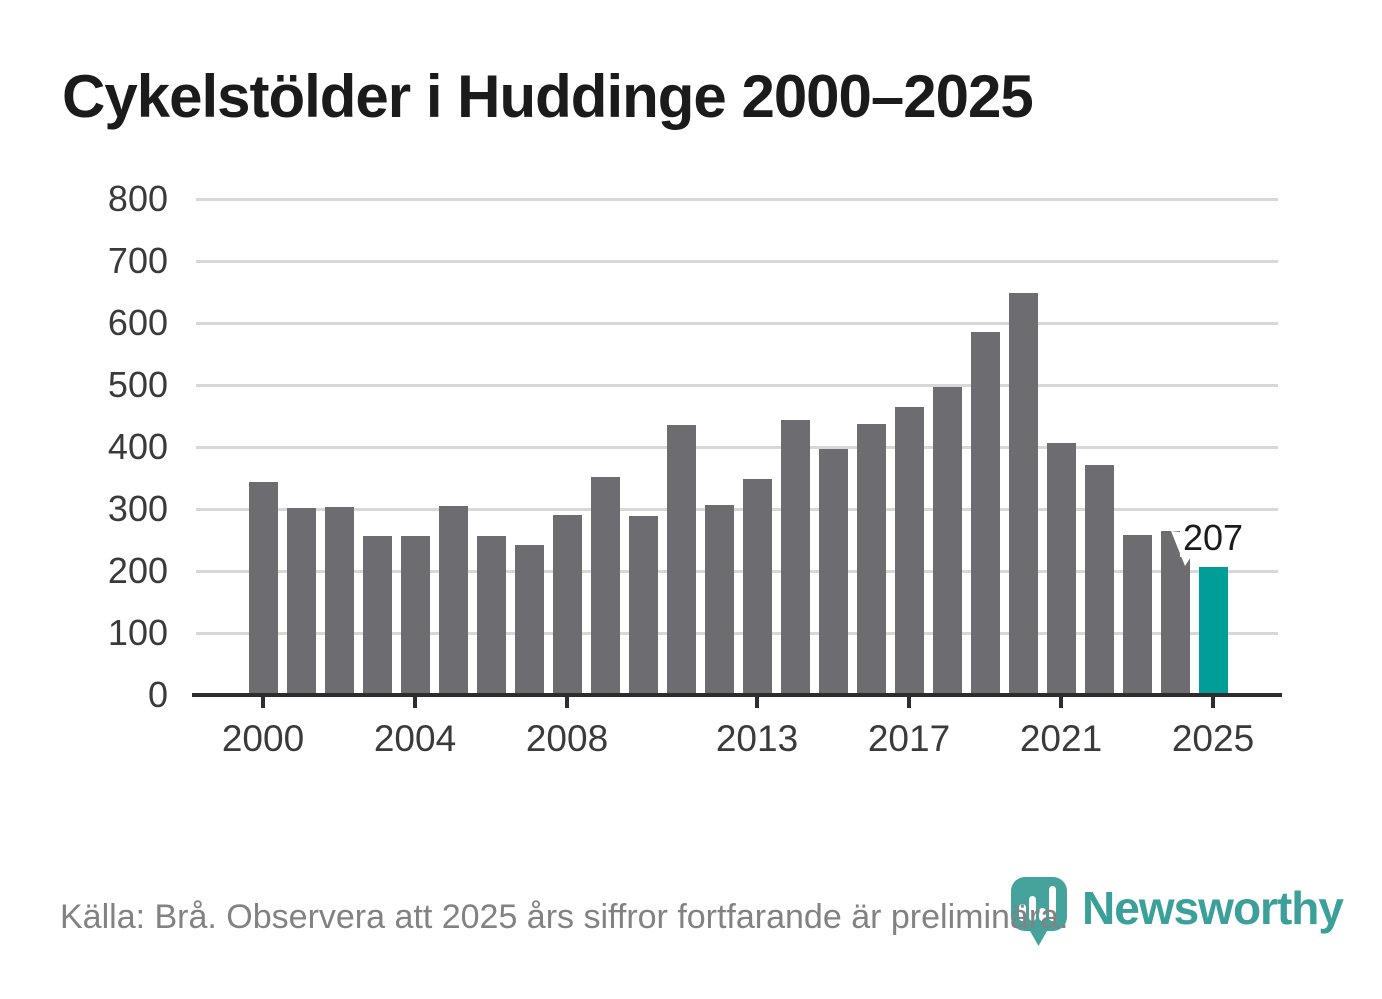 This screenshot has height=999, width=1382. I want to click on x-axis-label-2017: 2017, so click(909, 738).